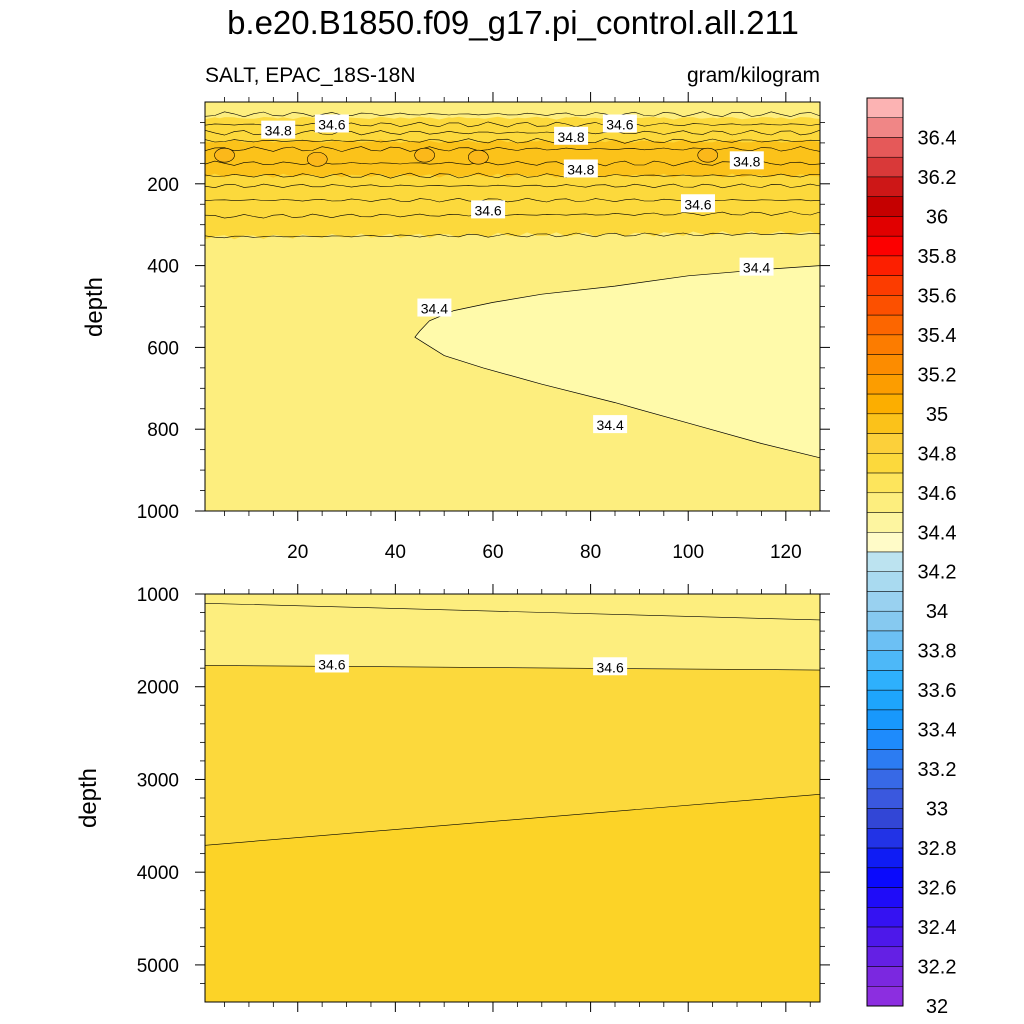 The image size is (1024, 1024). Describe the element at coordinates (492, 552) in the screenshot. I see `x-tick-label: 60` at that location.